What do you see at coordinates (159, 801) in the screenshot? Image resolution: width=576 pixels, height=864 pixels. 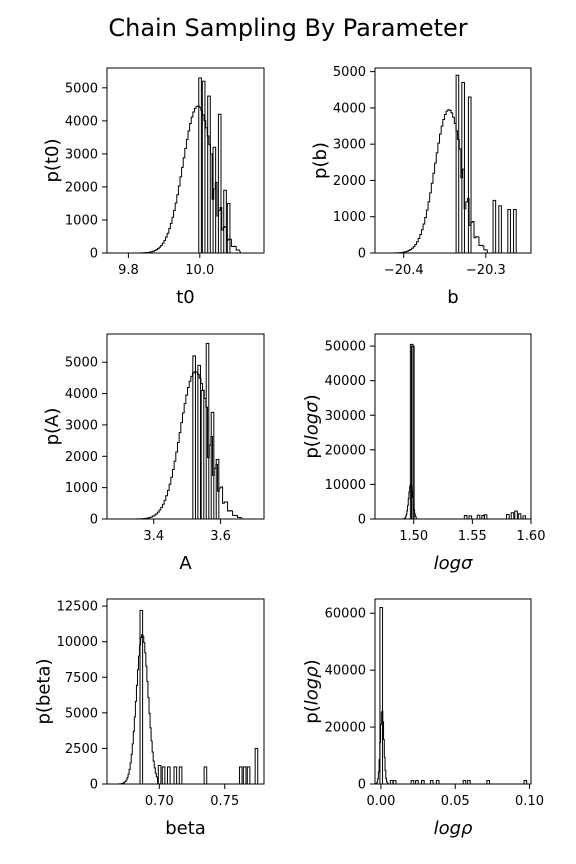 I see `x-tick-label: 0.70` at bounding box center [159, 801].